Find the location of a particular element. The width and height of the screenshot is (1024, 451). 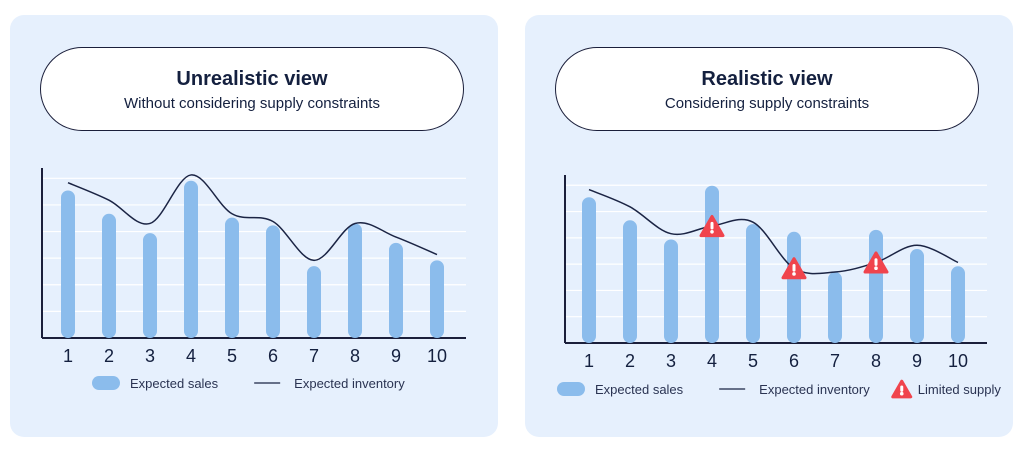

legend-warning-icon is located at coordinates (902, 389).